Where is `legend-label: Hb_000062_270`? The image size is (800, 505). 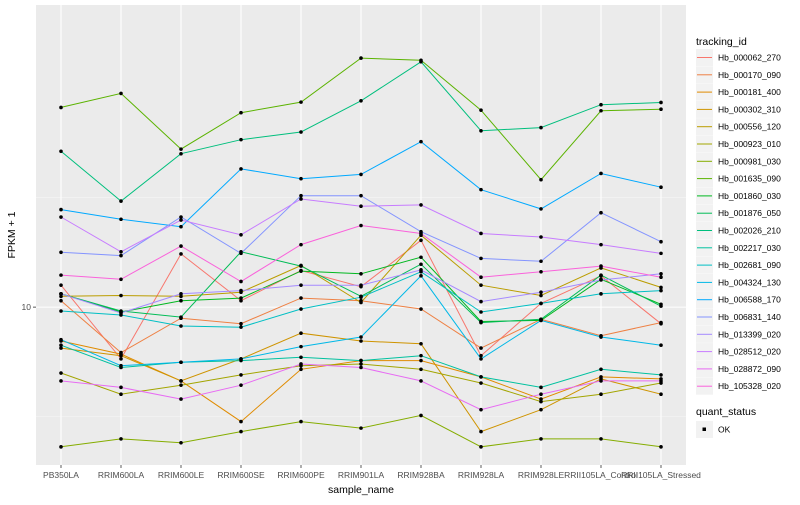
legend-label: Hb_000062_270 is located at coordinates (749, 58).